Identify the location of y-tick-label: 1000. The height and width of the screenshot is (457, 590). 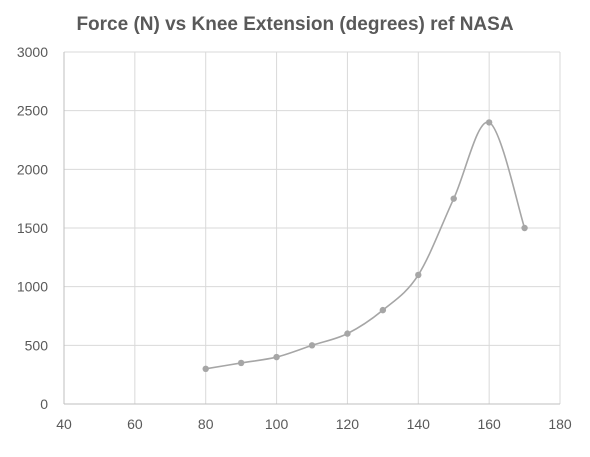
(32, 287).